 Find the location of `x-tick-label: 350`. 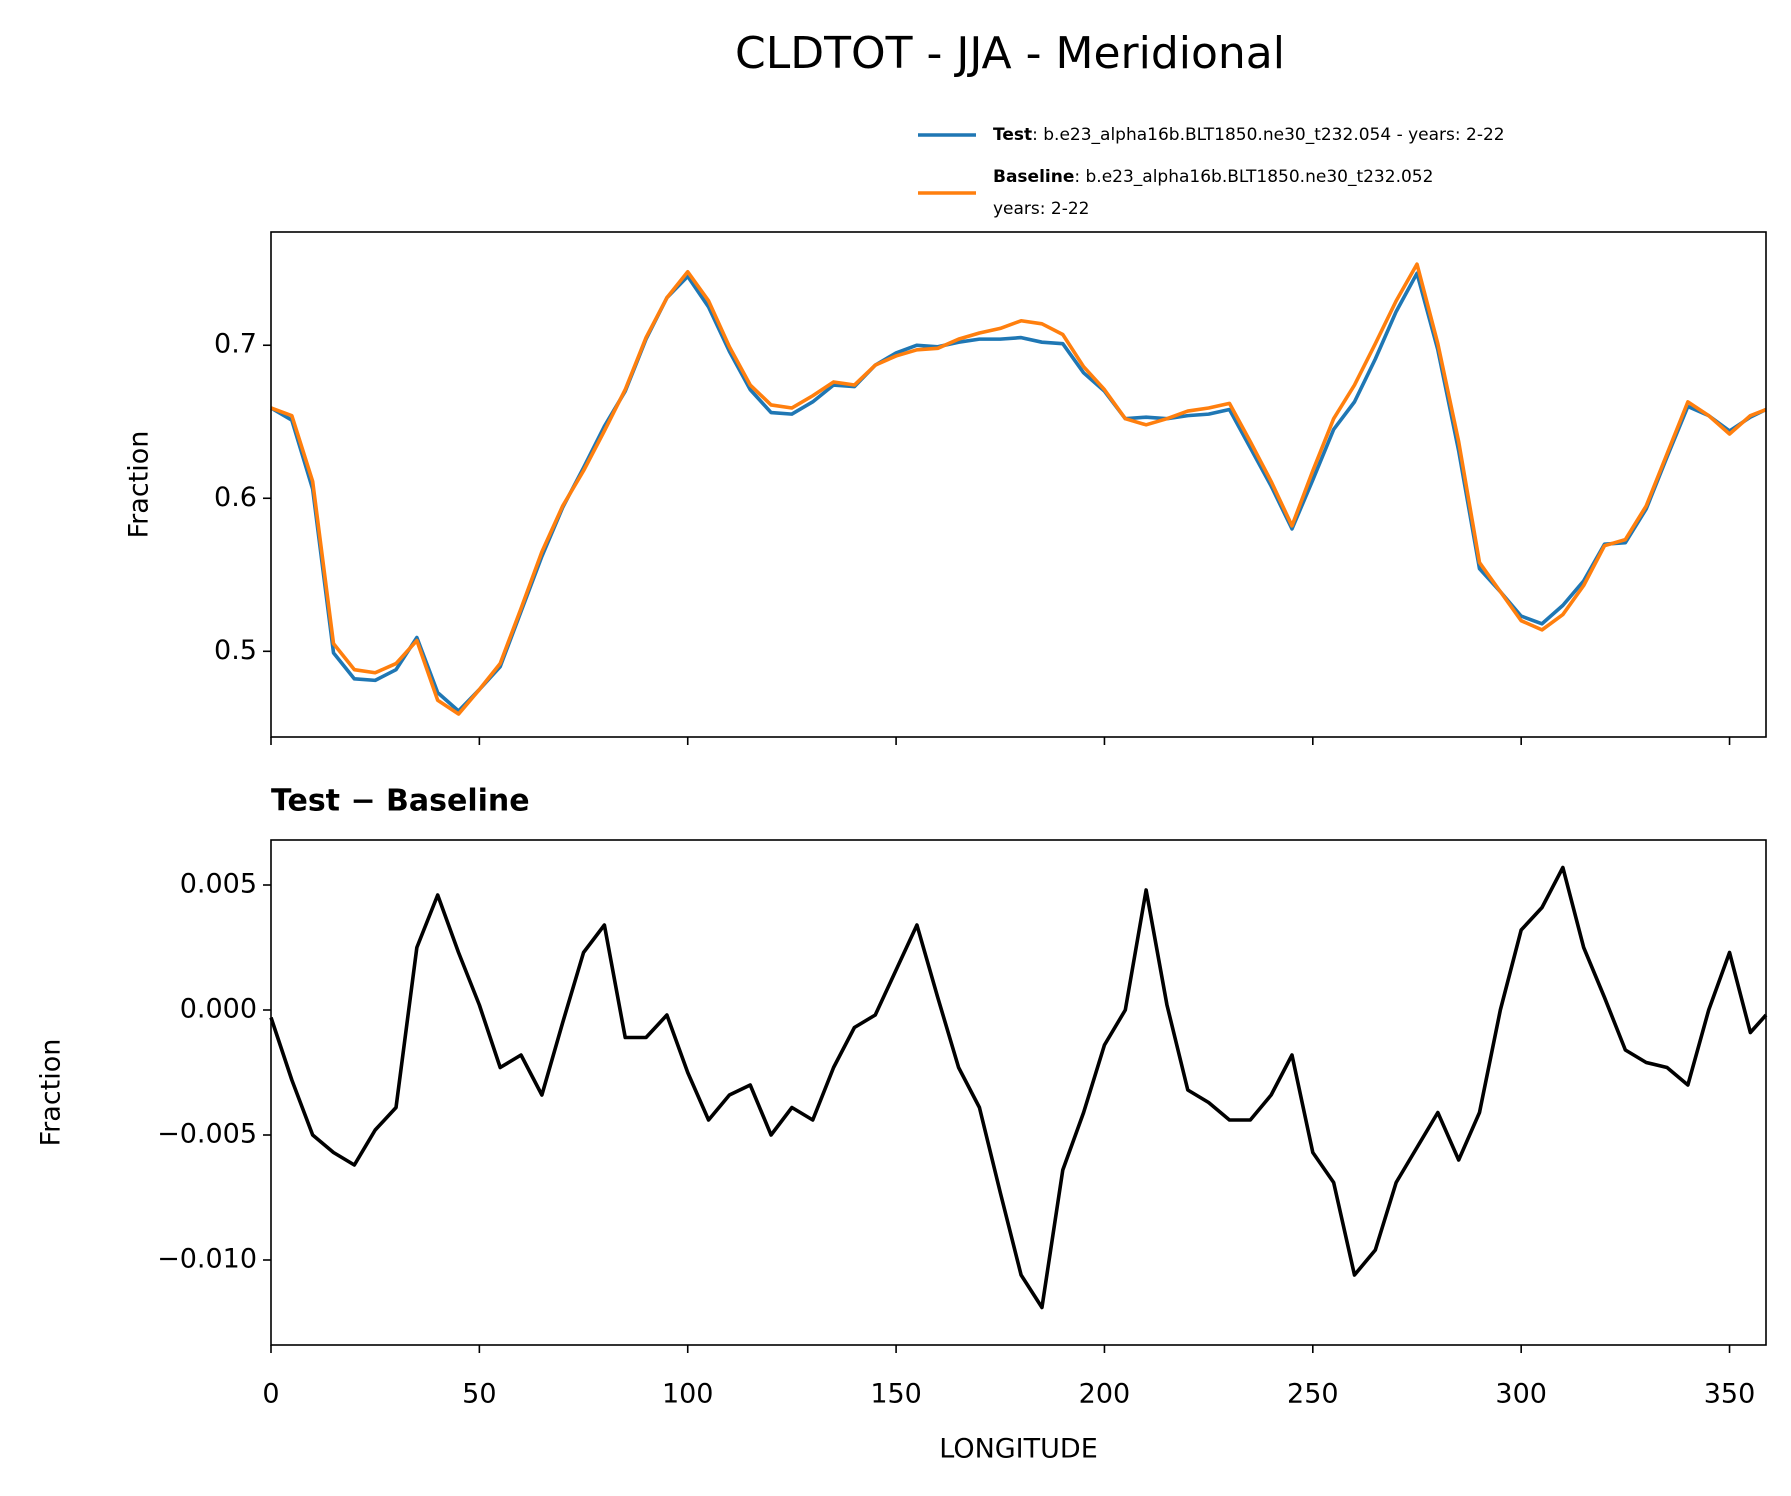

x-tick-label: 350 is located at coordinates (1730, 1394).